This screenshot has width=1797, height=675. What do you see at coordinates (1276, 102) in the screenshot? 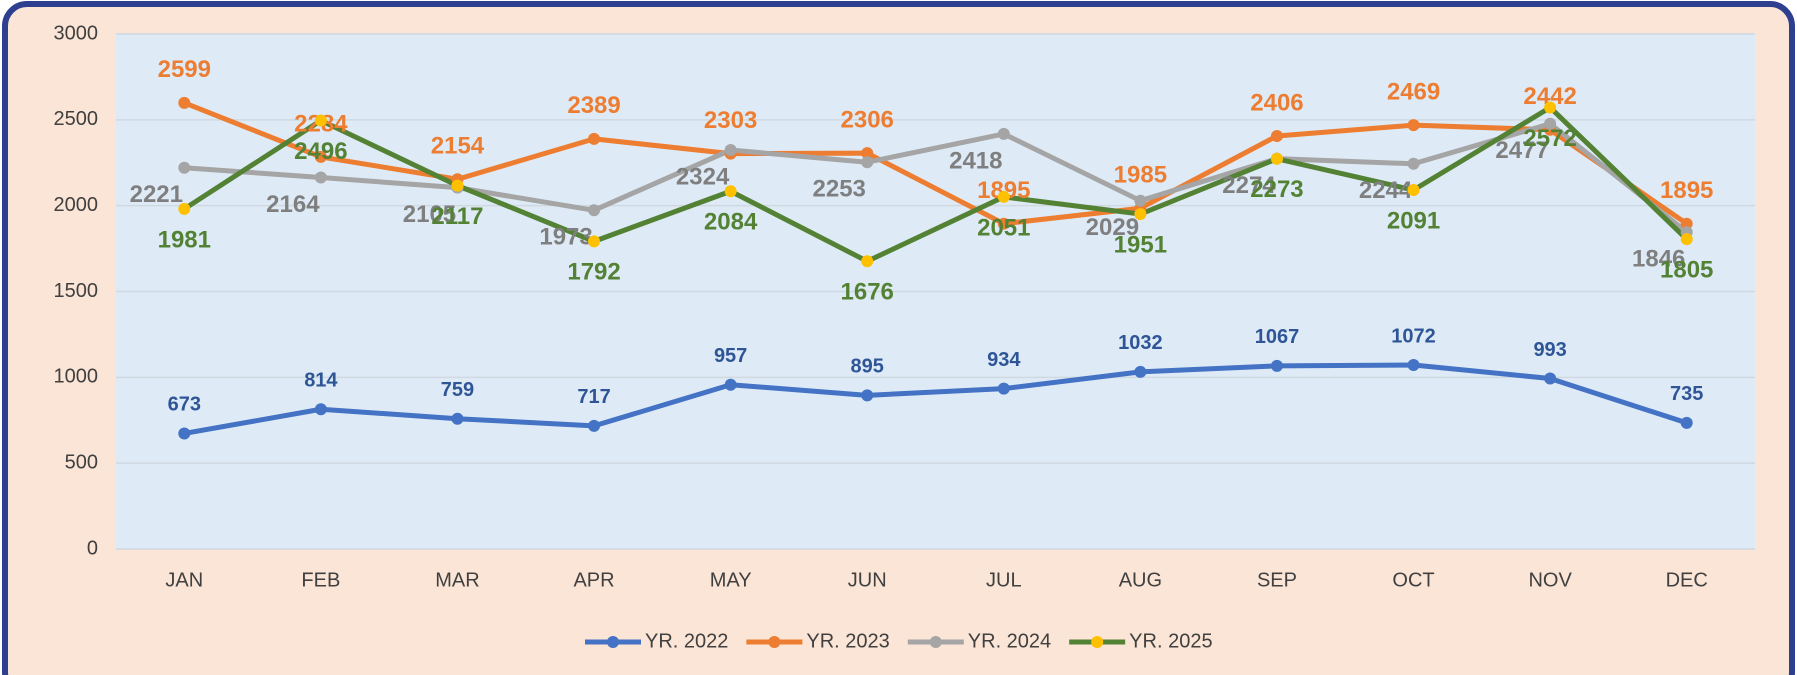
I see `data-label: 2406` at bounding box center [1276, 102].